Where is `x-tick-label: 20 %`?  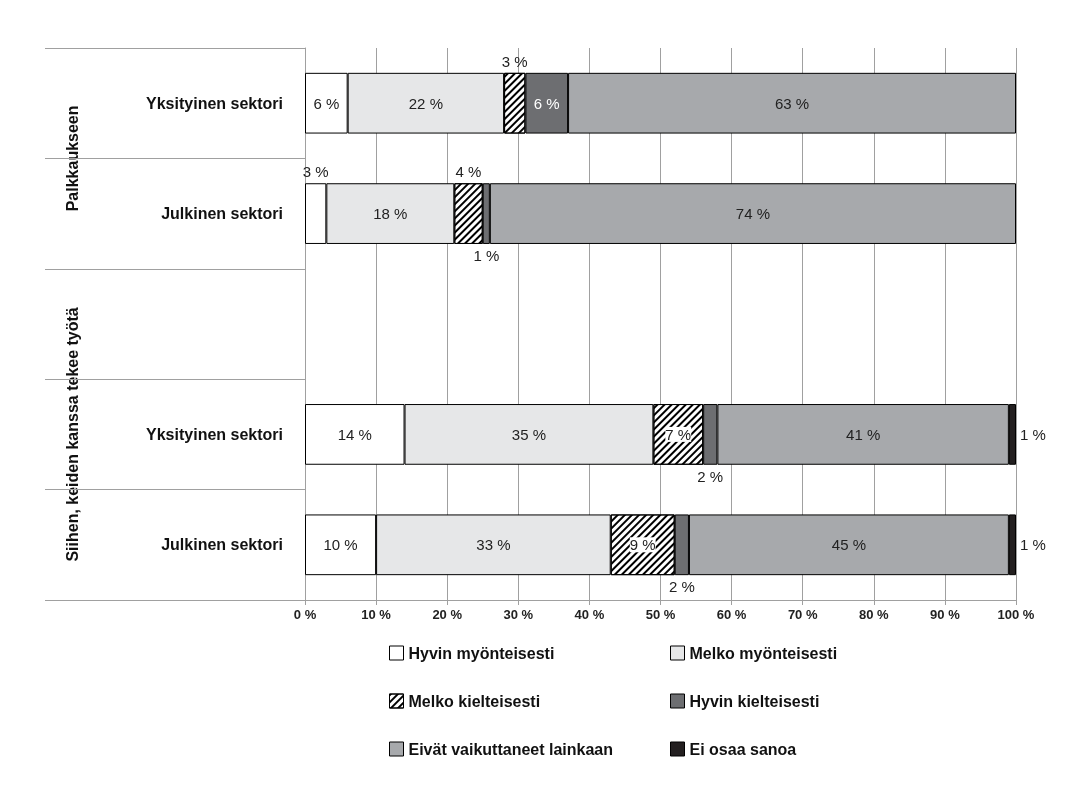
x-tick-label: 20 % is located at coordinates (447, 614).